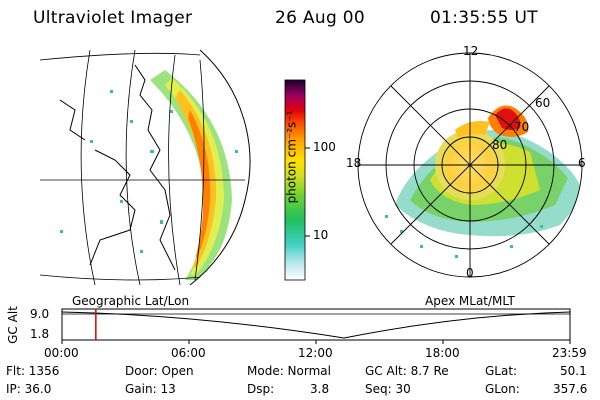  What do you see at coordinates (188, 353) in the screenshot?
I see `xtick-0600: 06:00` at bounding box center [188, 353].